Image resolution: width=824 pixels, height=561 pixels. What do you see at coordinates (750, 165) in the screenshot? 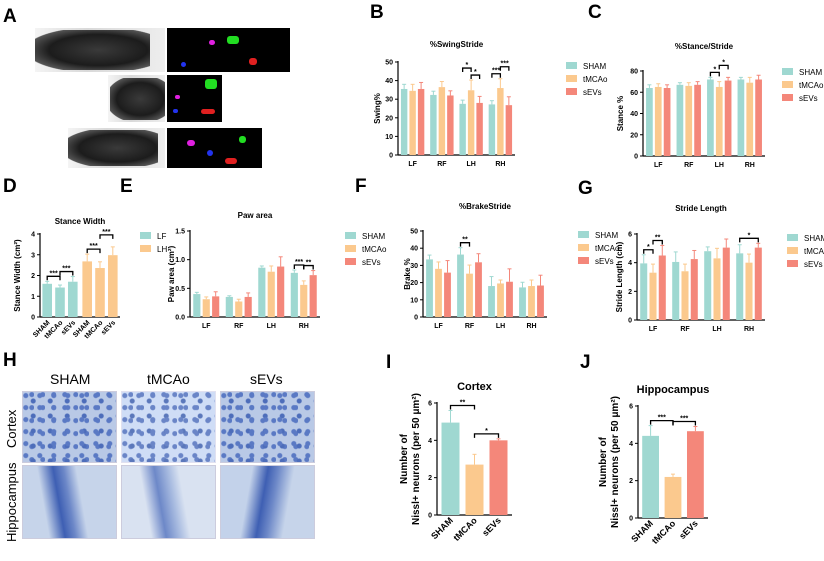
I see `x-tick-label-c: RH` at bounding box center [750, 165].